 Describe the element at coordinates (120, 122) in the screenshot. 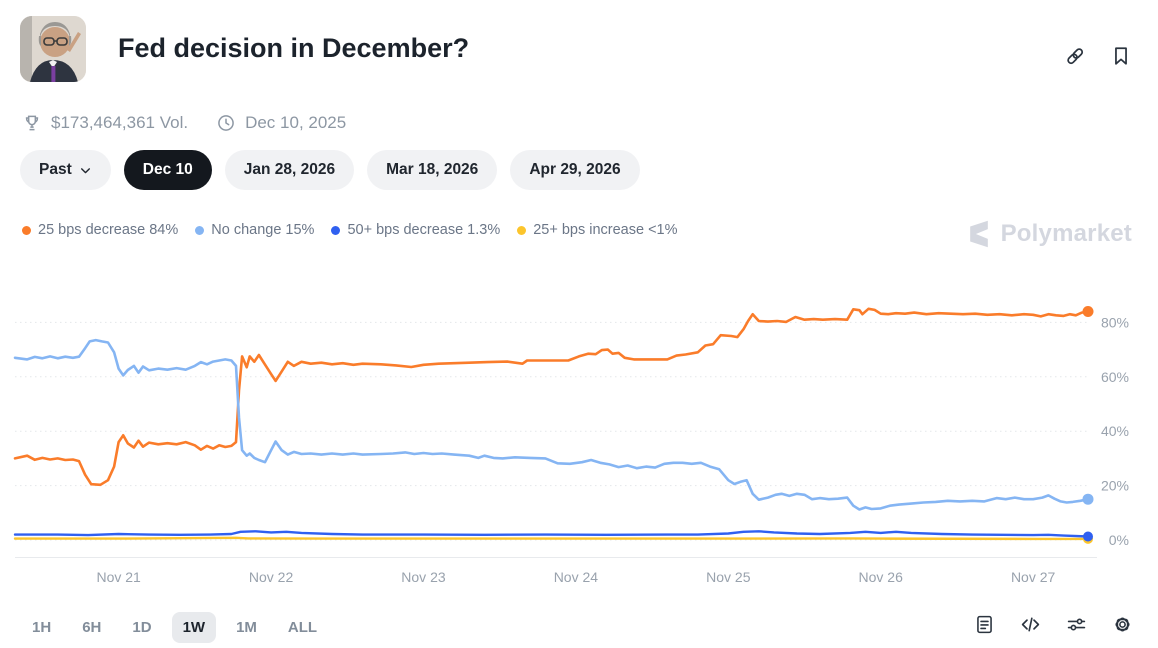

I see `volume-text: $173,464,361 Vol.` at that location.